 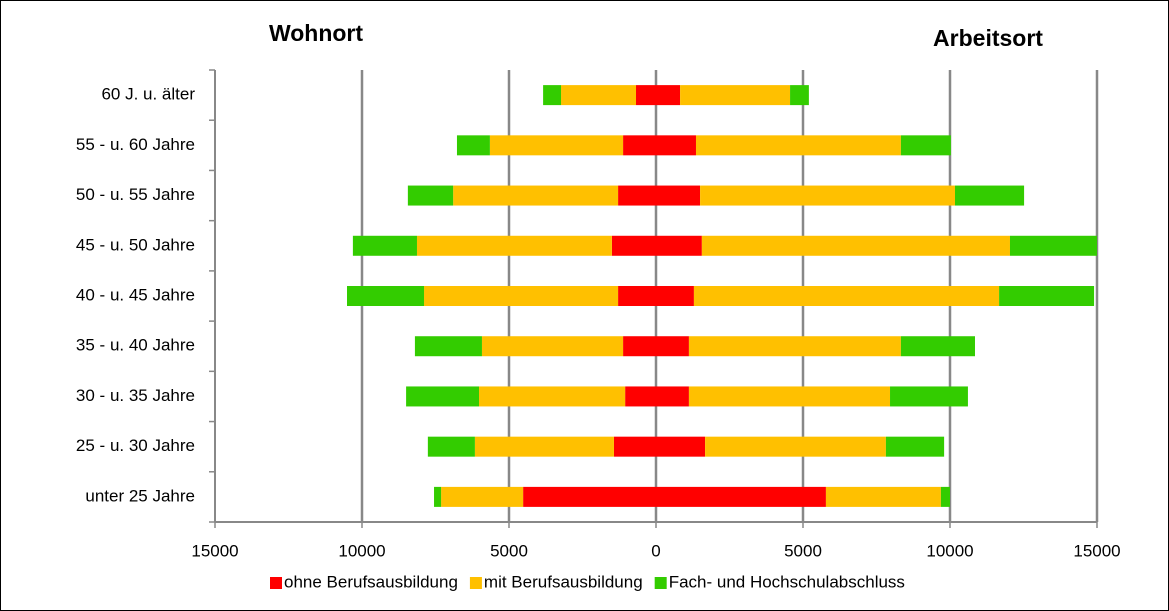 I want to click on side-title: Arbeitsort, so click(x=988, y=38).